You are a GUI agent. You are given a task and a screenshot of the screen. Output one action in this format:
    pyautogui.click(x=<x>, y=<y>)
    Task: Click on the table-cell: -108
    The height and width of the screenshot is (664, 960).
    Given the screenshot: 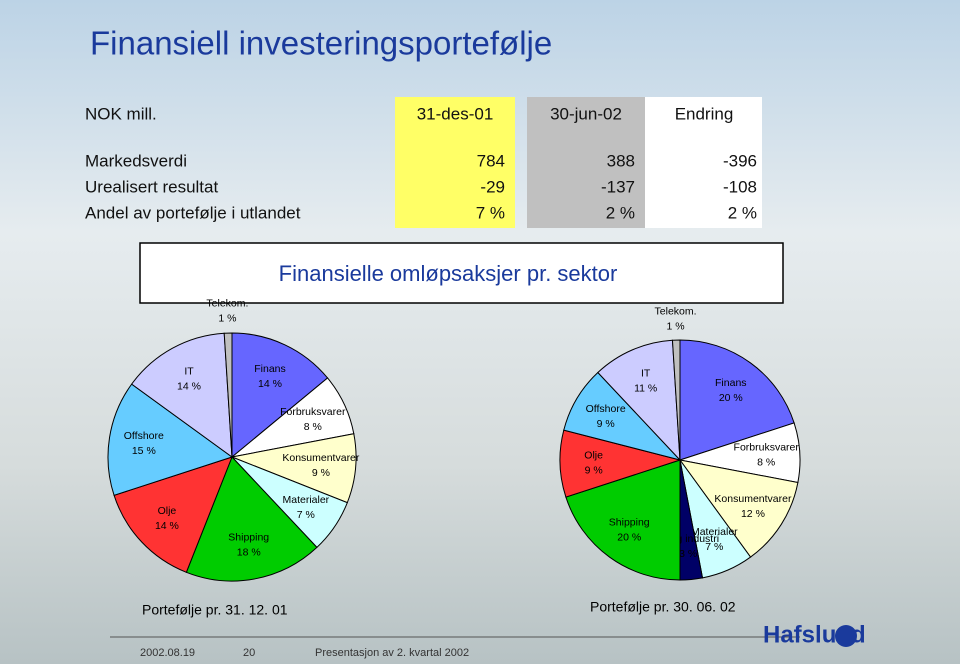 What is the action you would take?
    pyautogui.click(x=740, y=186)
    